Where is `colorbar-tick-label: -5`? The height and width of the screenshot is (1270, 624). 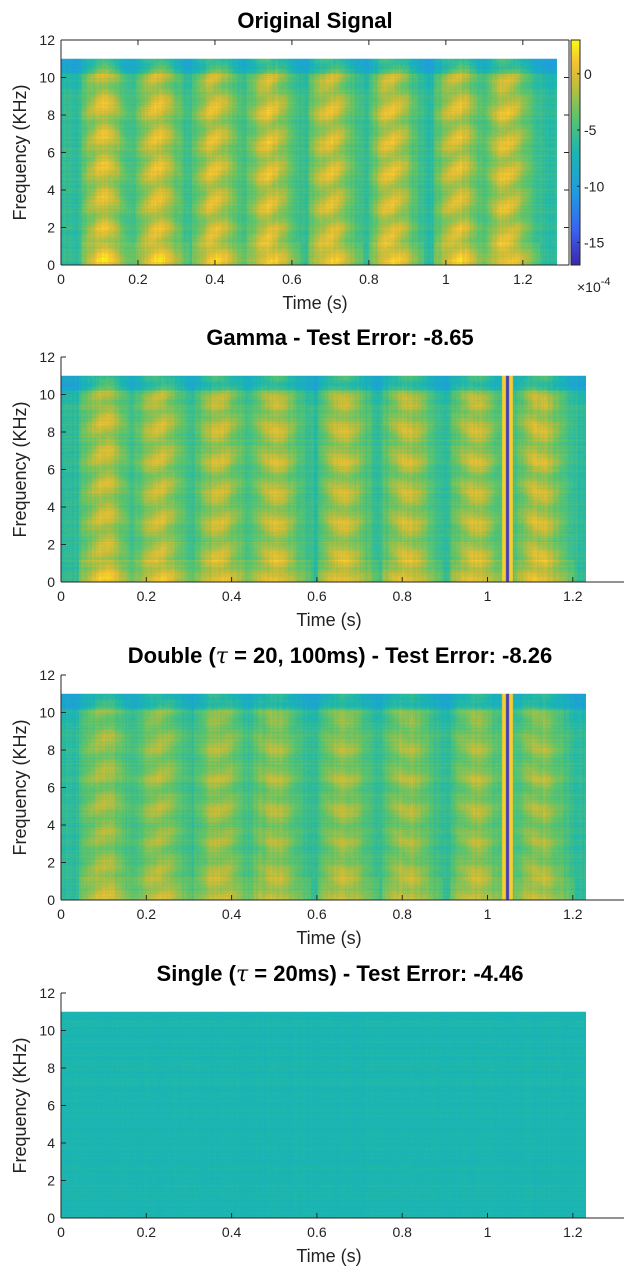 colorbar-tick-label: -5 is located at coordinates (590, 130).